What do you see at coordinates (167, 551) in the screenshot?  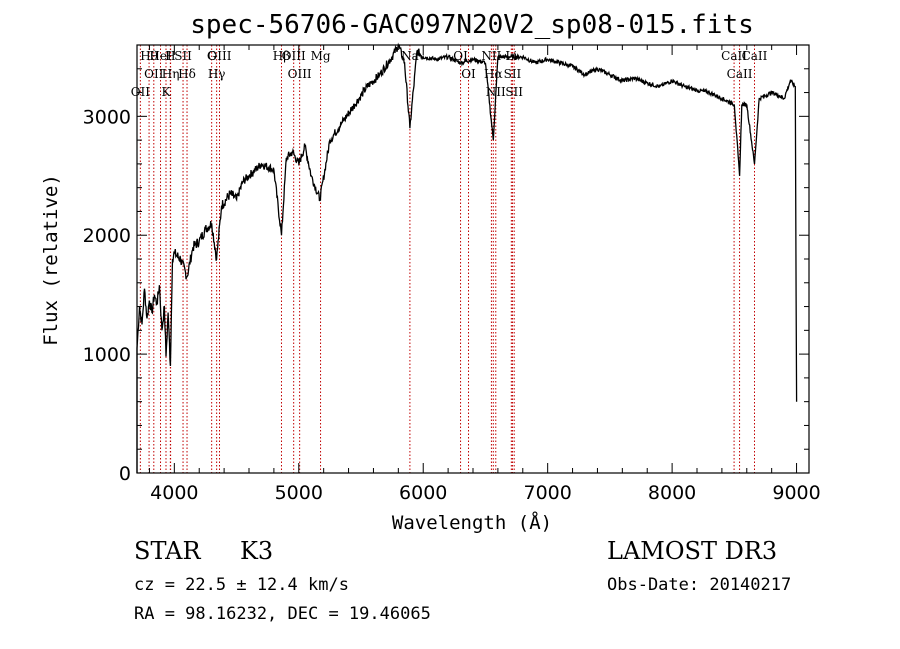 I see `object-class: STAR` at bounding box center [167, 551].